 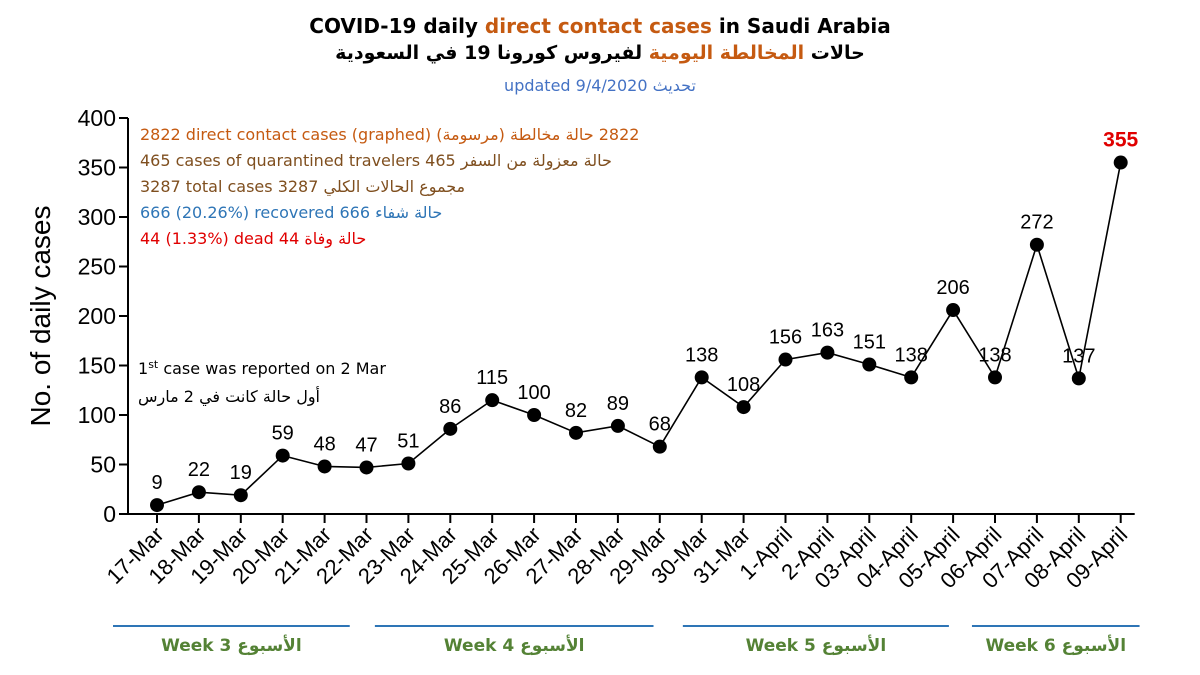 What do you see at coordinates (253, 239) in the screenshot?
I see `info-line: 44 (1.33%) dead 44 حالة وفاة` at bounding box center [253, 239].